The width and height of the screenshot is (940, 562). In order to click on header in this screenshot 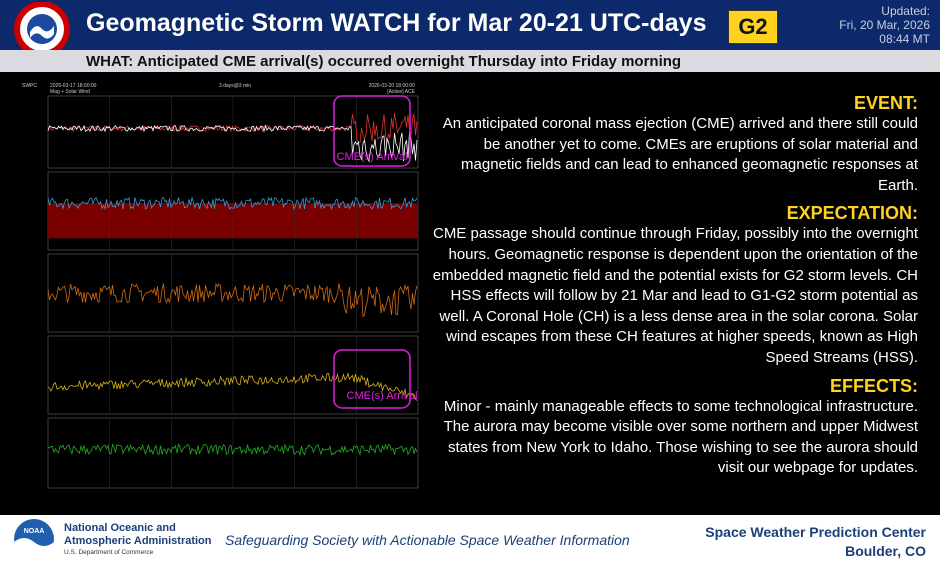, I will do `click(470, 25)`.